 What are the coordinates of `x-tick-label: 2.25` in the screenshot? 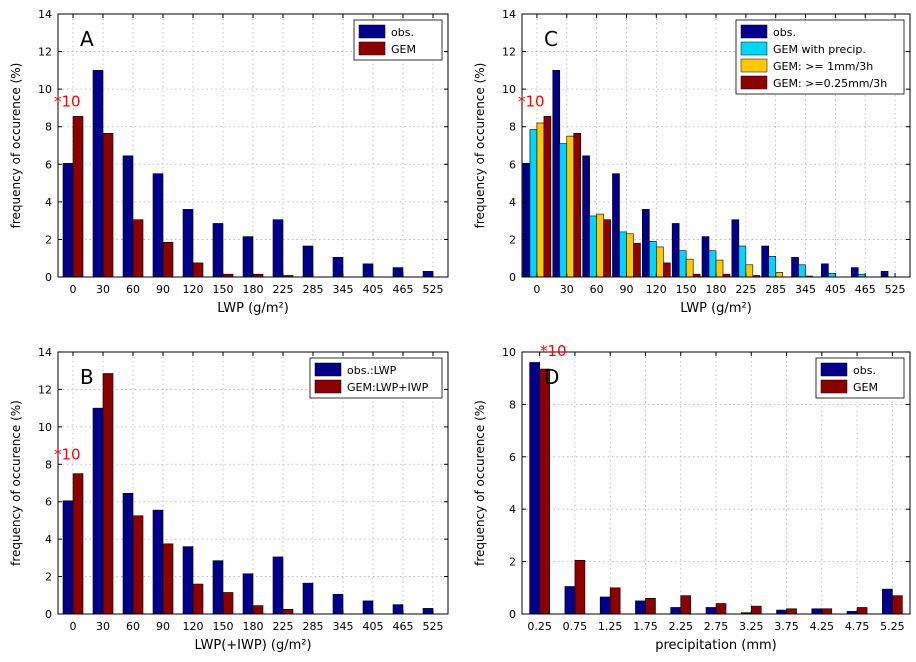 It's located at (680, 626).